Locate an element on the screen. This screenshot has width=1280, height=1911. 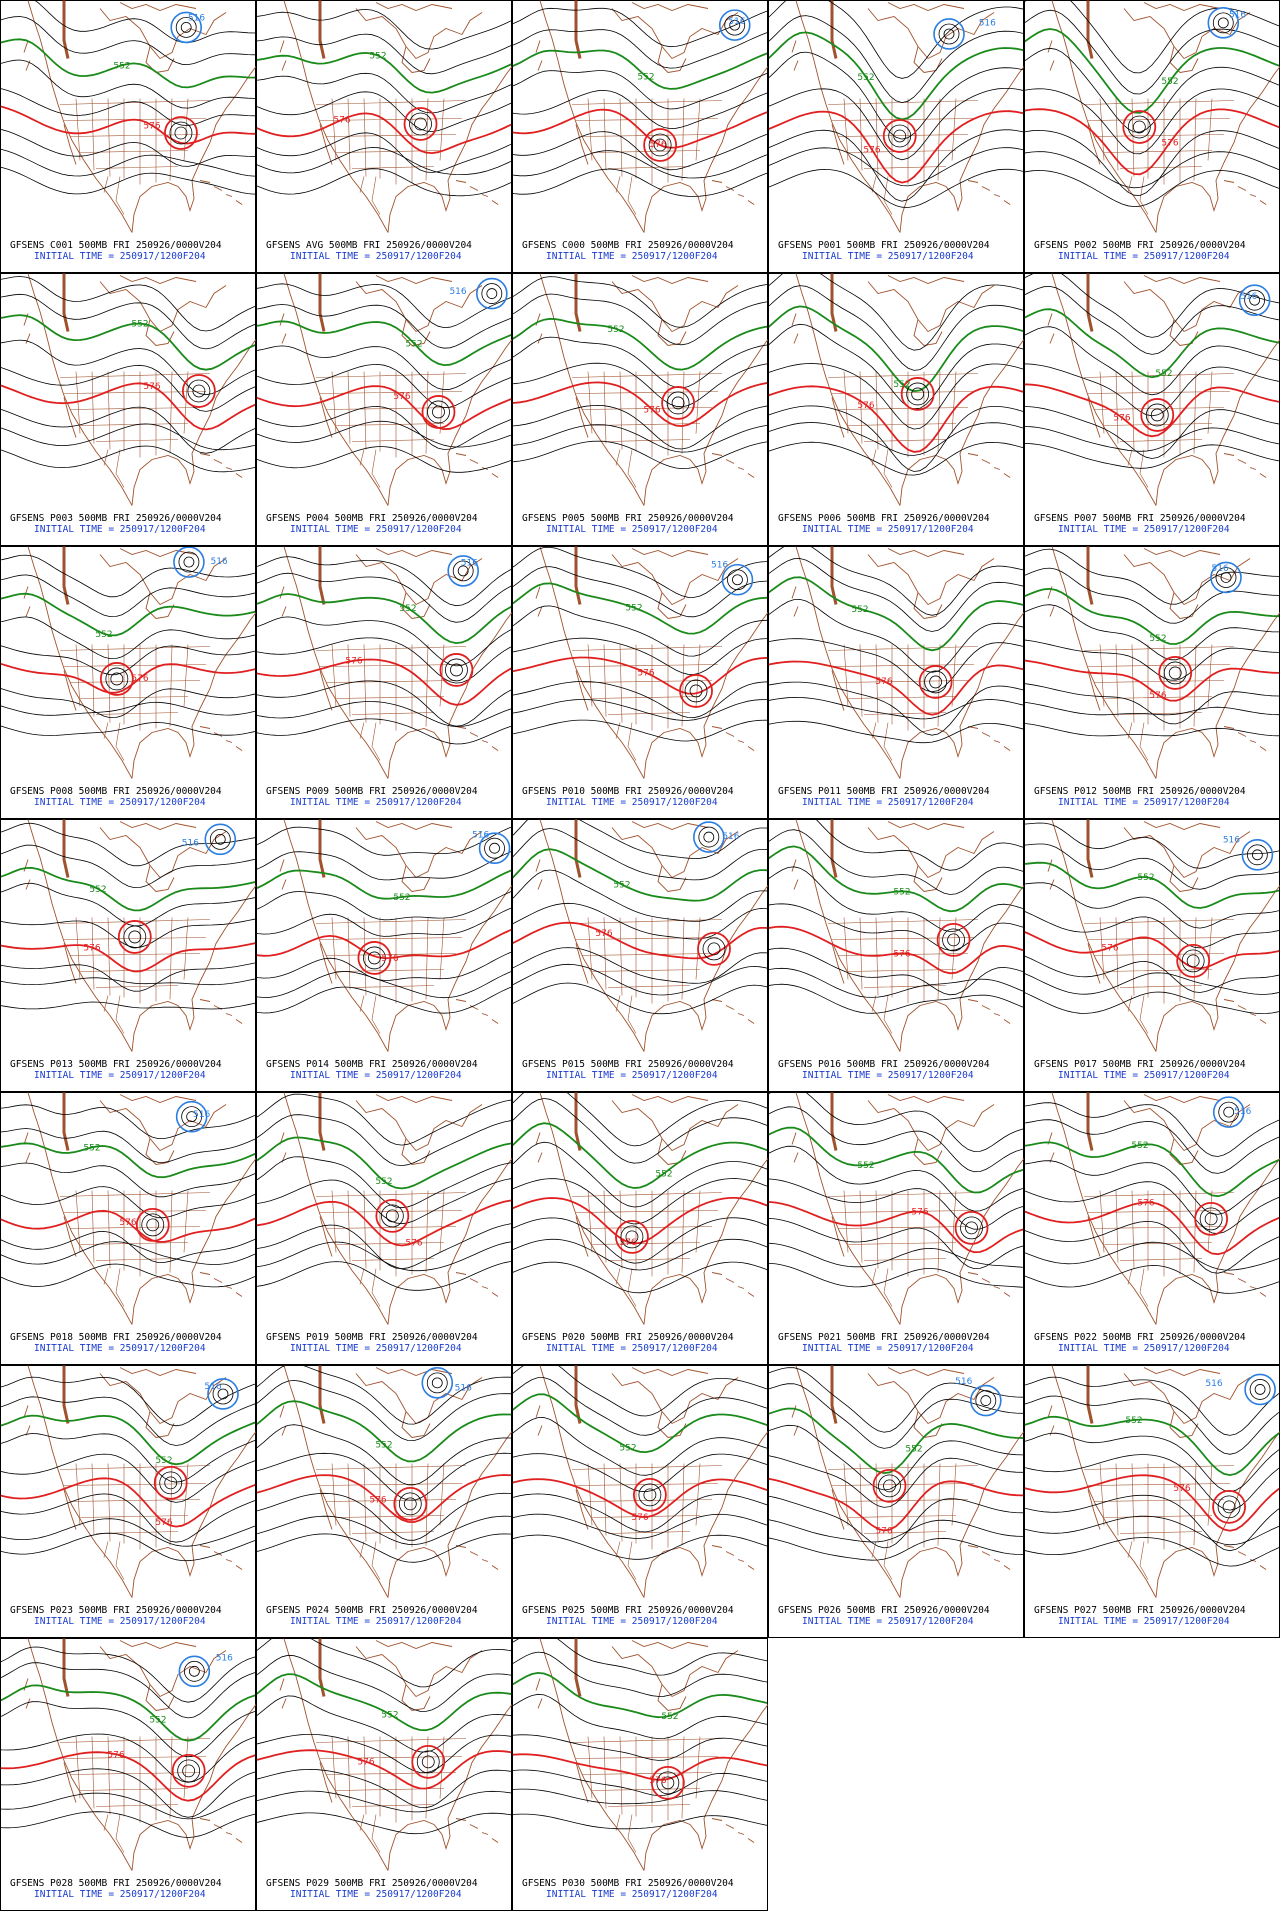
contours: 516 552 576 is located at coordinates (896, 104).